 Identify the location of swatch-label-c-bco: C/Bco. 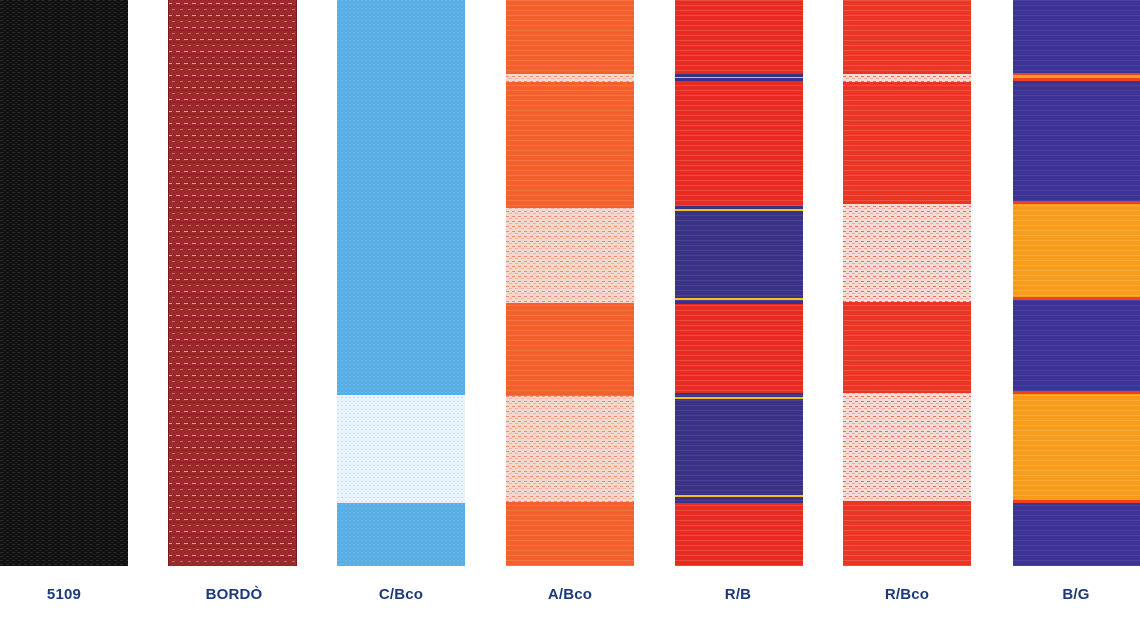
(401, 594).